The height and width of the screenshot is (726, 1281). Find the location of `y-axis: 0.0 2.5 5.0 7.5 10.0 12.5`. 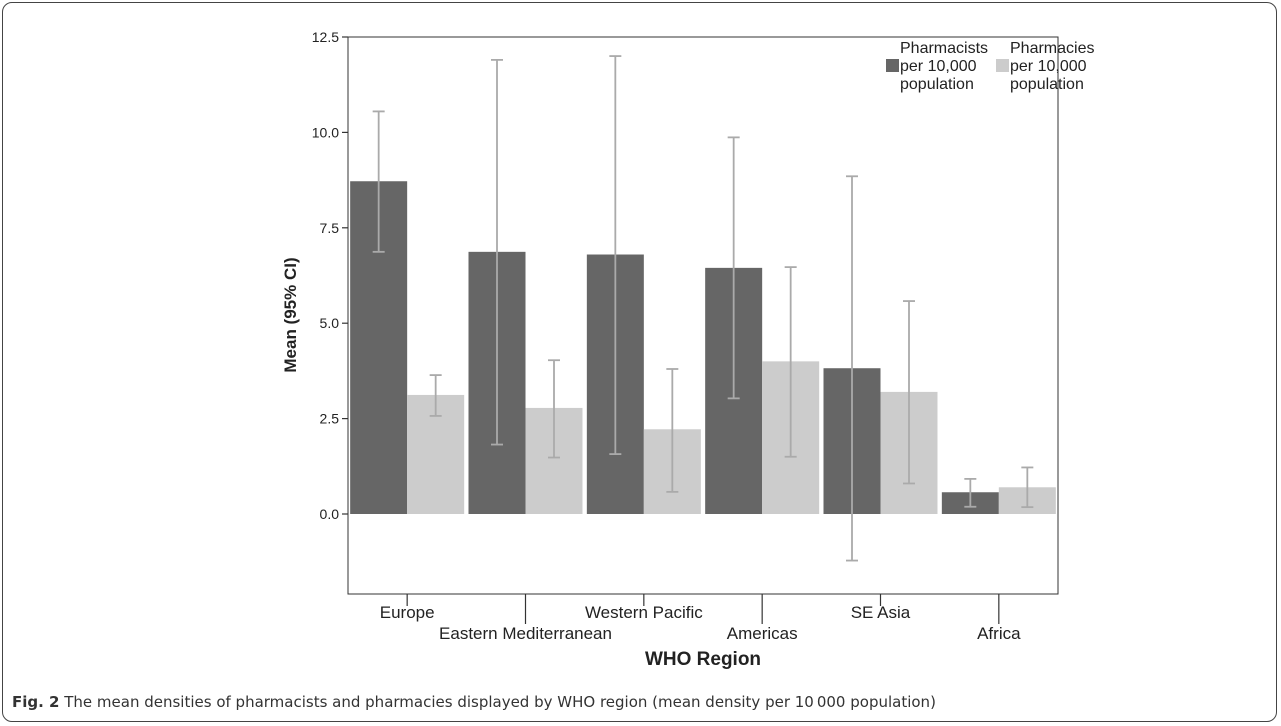

y-axis: 0.0 2.5 5.0 7.5 10.0 12.5 is located at coordinates (330, 275).